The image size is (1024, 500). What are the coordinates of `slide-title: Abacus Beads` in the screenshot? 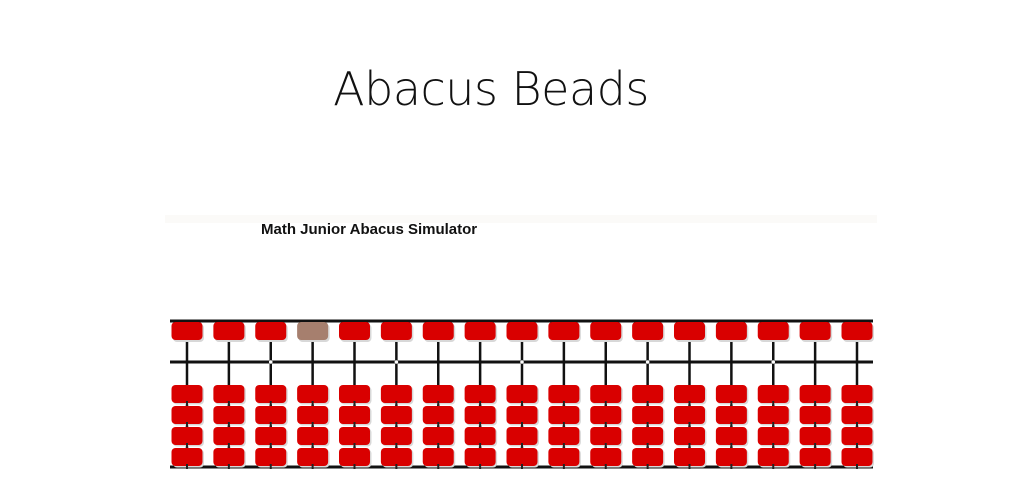 It's located at (491, 89).